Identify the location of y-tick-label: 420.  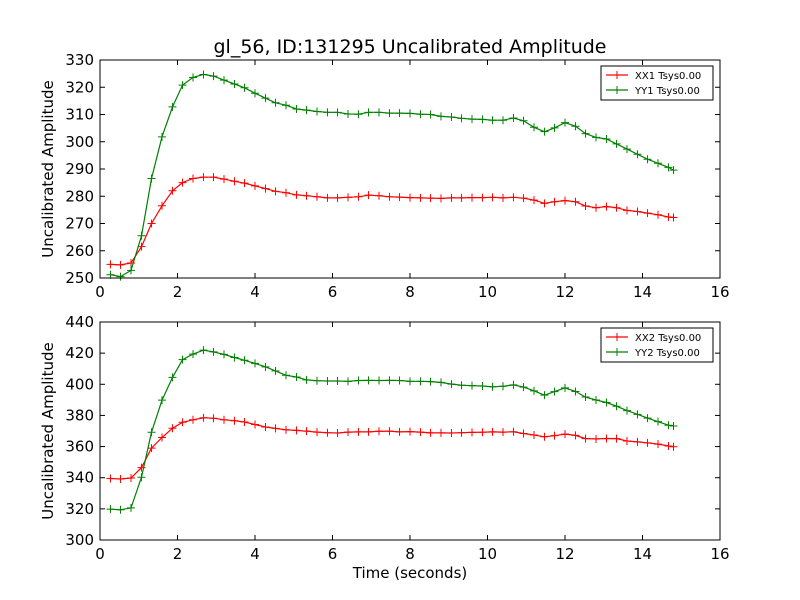
(79, 353).